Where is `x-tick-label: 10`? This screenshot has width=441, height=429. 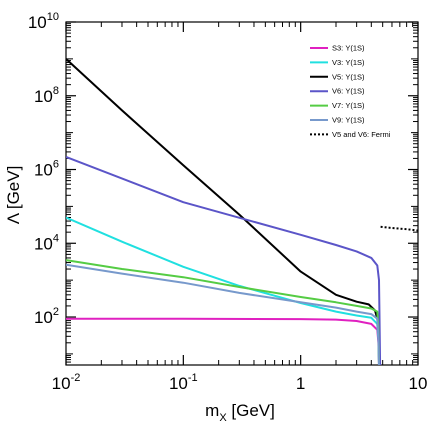 x-tick-label: 10 is located at coordinates (418, 383).